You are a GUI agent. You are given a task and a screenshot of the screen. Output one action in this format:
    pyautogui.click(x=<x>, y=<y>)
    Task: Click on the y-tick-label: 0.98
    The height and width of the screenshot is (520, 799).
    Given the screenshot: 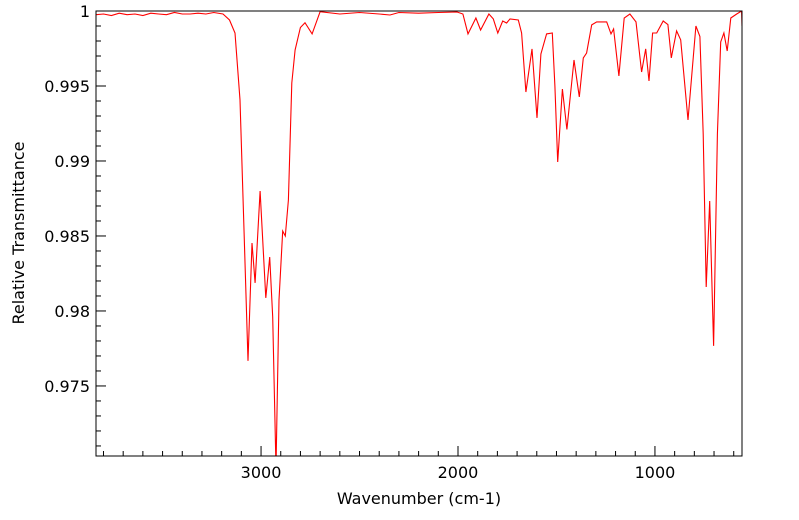 What is the action you would take?
    pyautogui.click(x=72, y=311)
    